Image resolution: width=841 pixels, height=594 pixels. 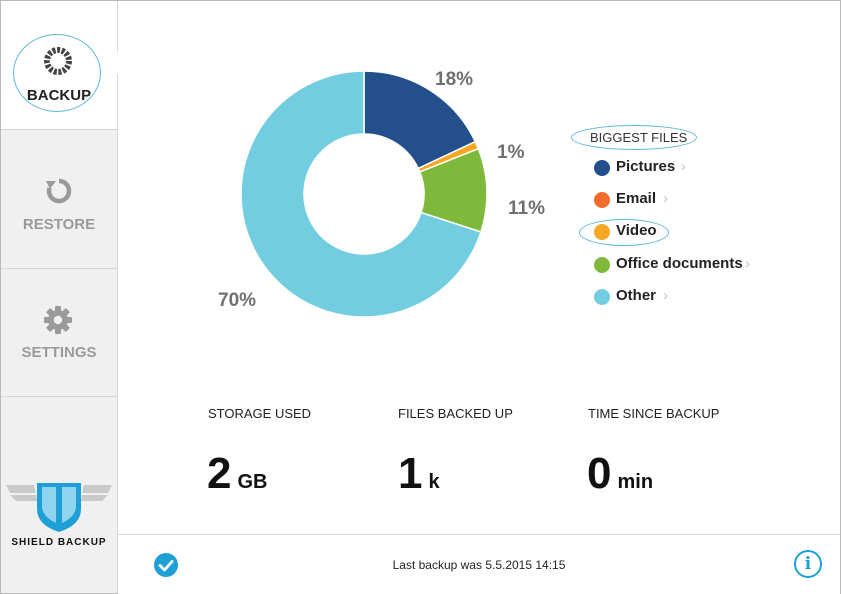 I want to click on sidebar-item-backup: BACKUP, so click(x=59, y=65).